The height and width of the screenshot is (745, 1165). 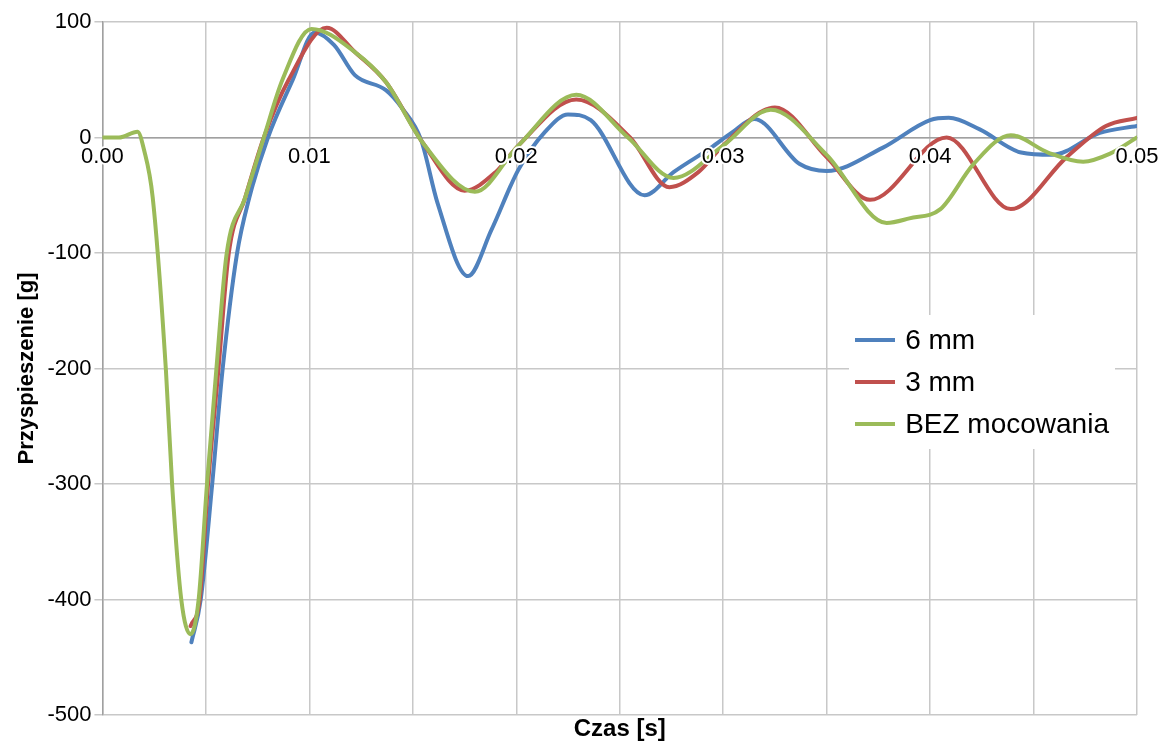 What do you see at coordinates (85, 136) in the screenshot?
I see `y-tick-label: 0` at bounding box center [85, 136].